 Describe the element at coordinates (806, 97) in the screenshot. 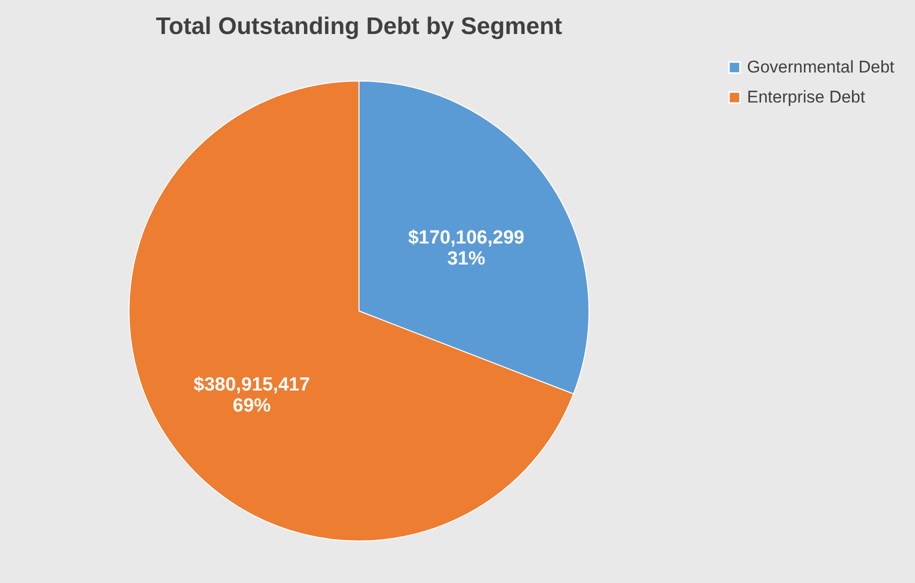

I see `legend-label: Enterprise Debt` at that location.